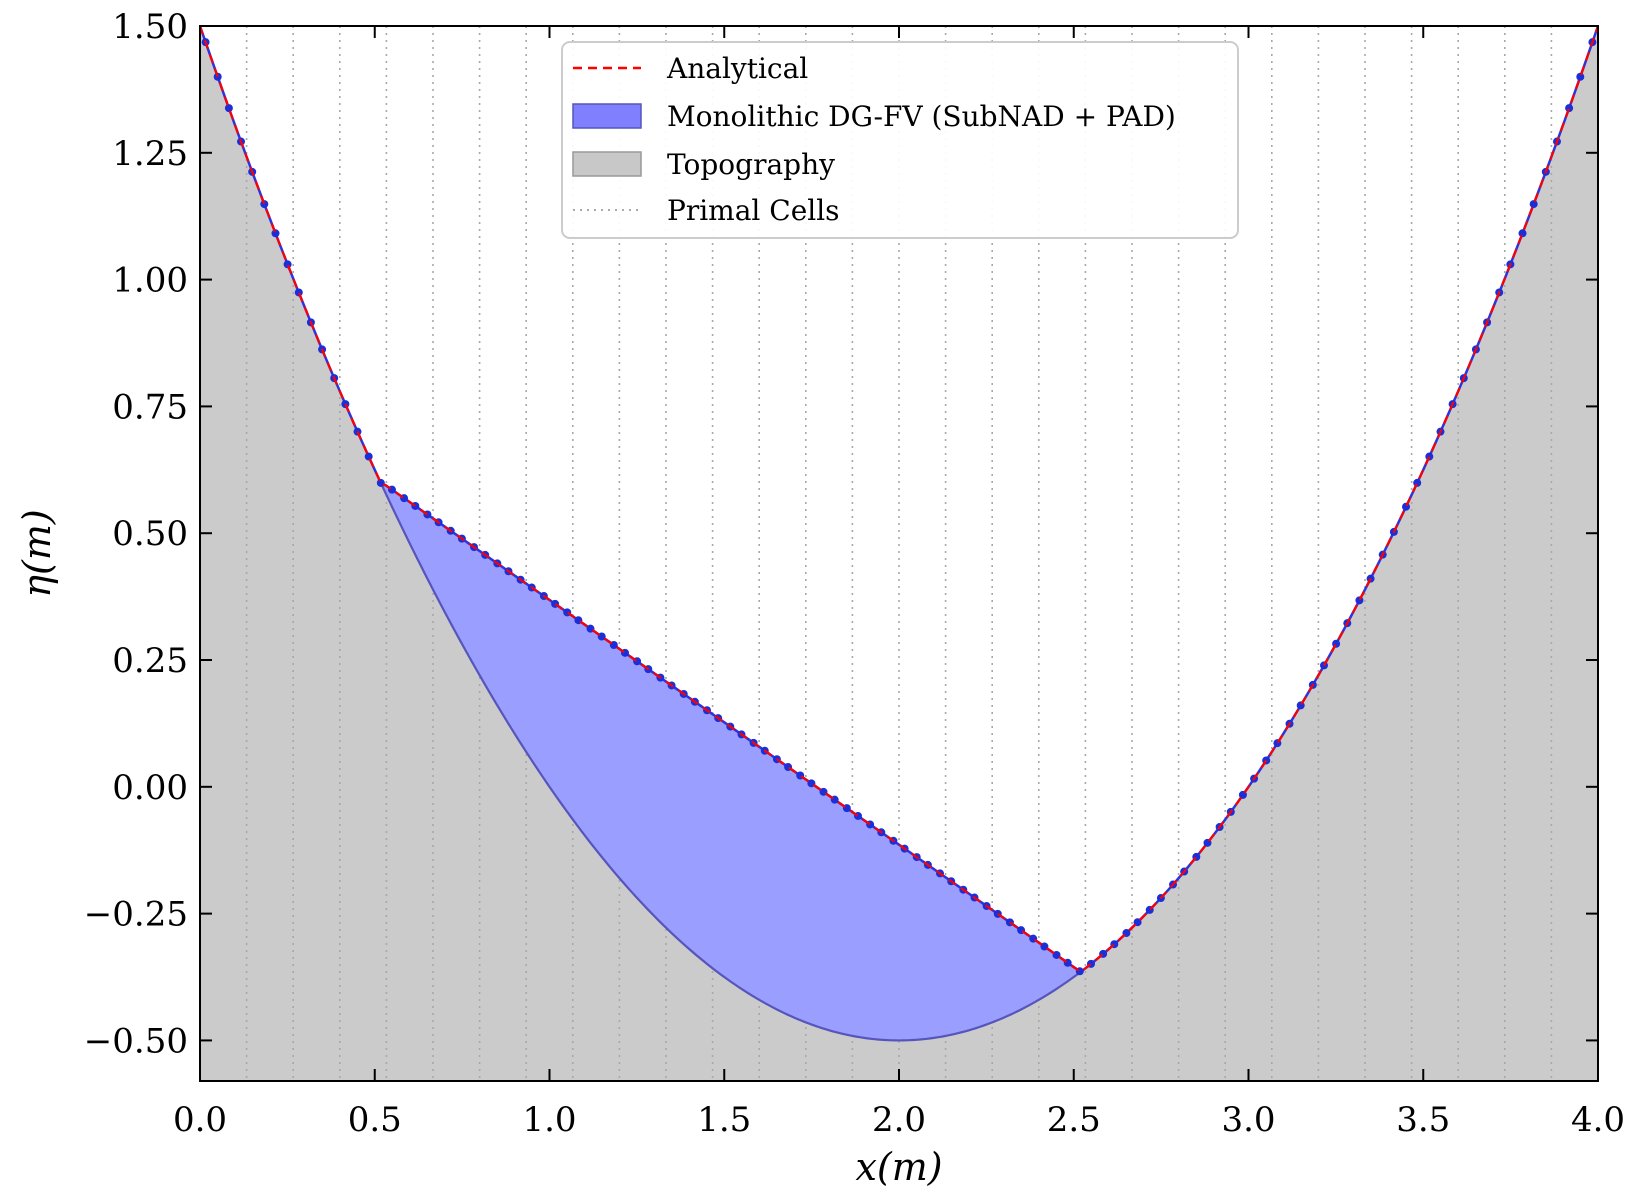  I want to click on y-tick-label: 1.25, so click(150, 154).